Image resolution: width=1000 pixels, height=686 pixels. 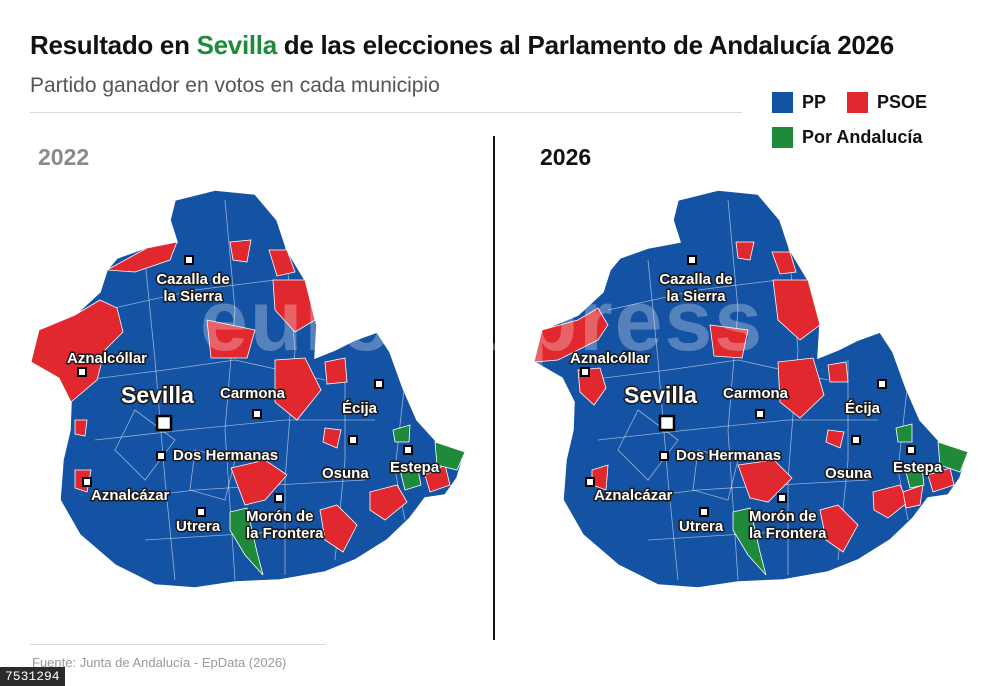 I want to click on maps-divider, so click(x=494, y=388).